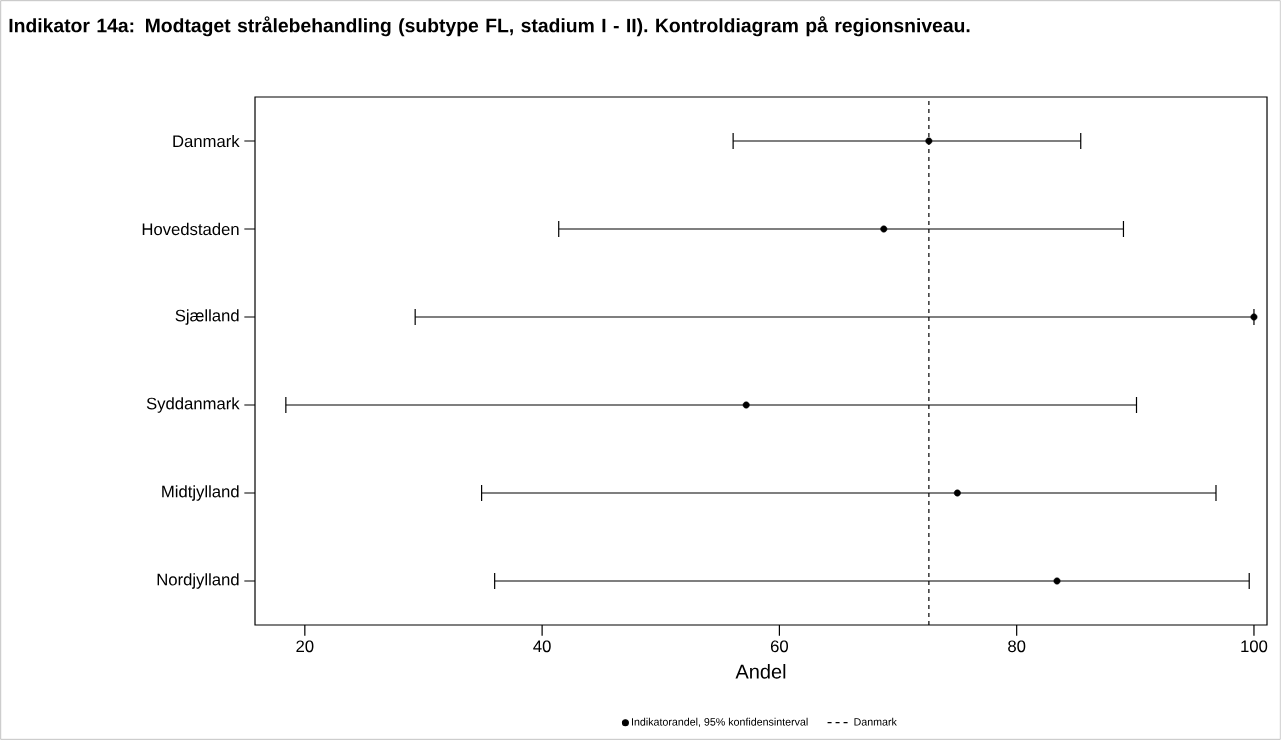  Describe the element at coordinates (207, 317) in the screenshot. I see `y-tick-label: Sjælland` at that location.